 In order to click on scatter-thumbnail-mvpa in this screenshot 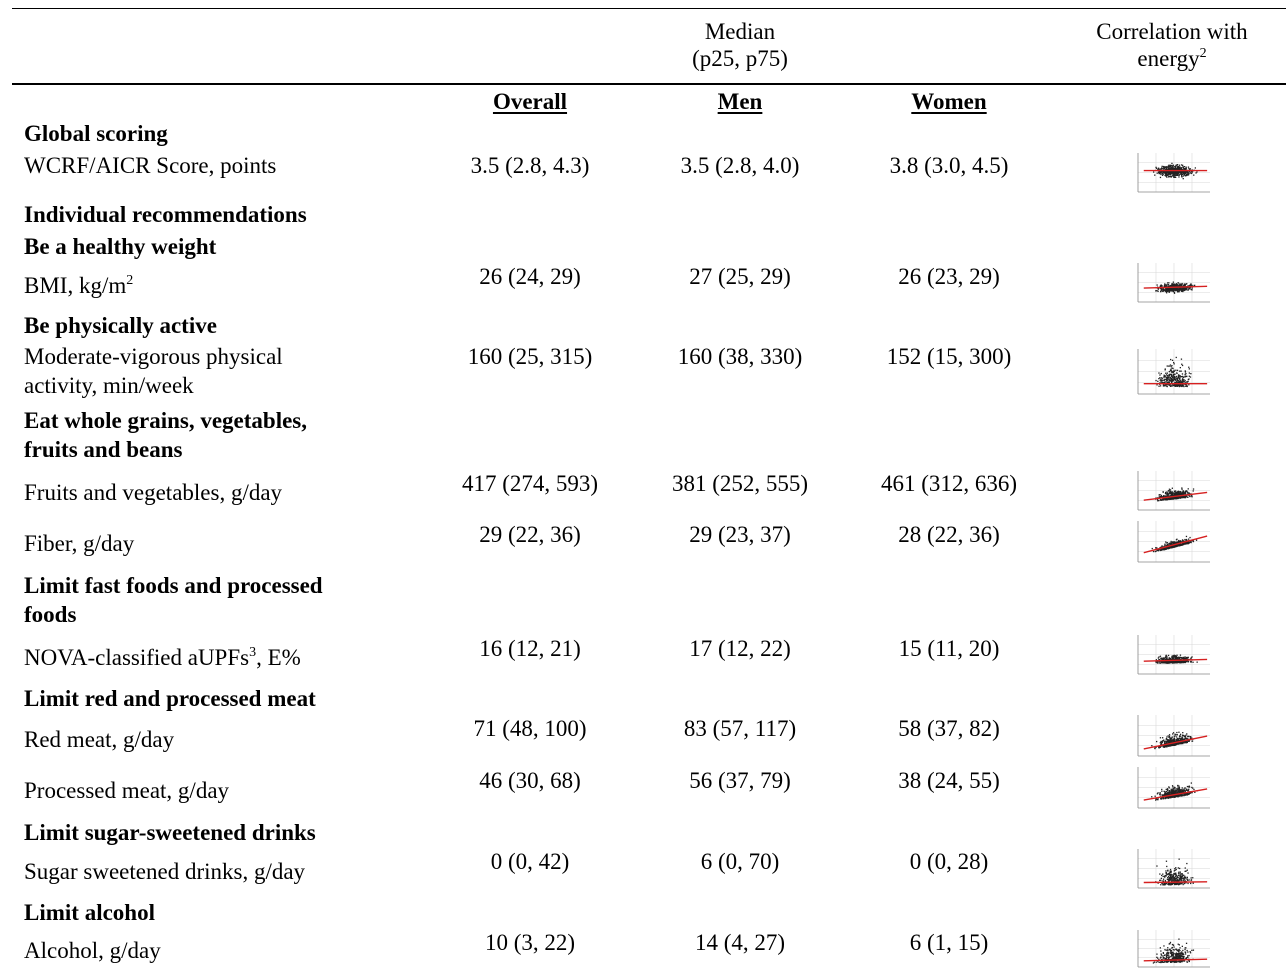, I will do `click(1173, 372)`.